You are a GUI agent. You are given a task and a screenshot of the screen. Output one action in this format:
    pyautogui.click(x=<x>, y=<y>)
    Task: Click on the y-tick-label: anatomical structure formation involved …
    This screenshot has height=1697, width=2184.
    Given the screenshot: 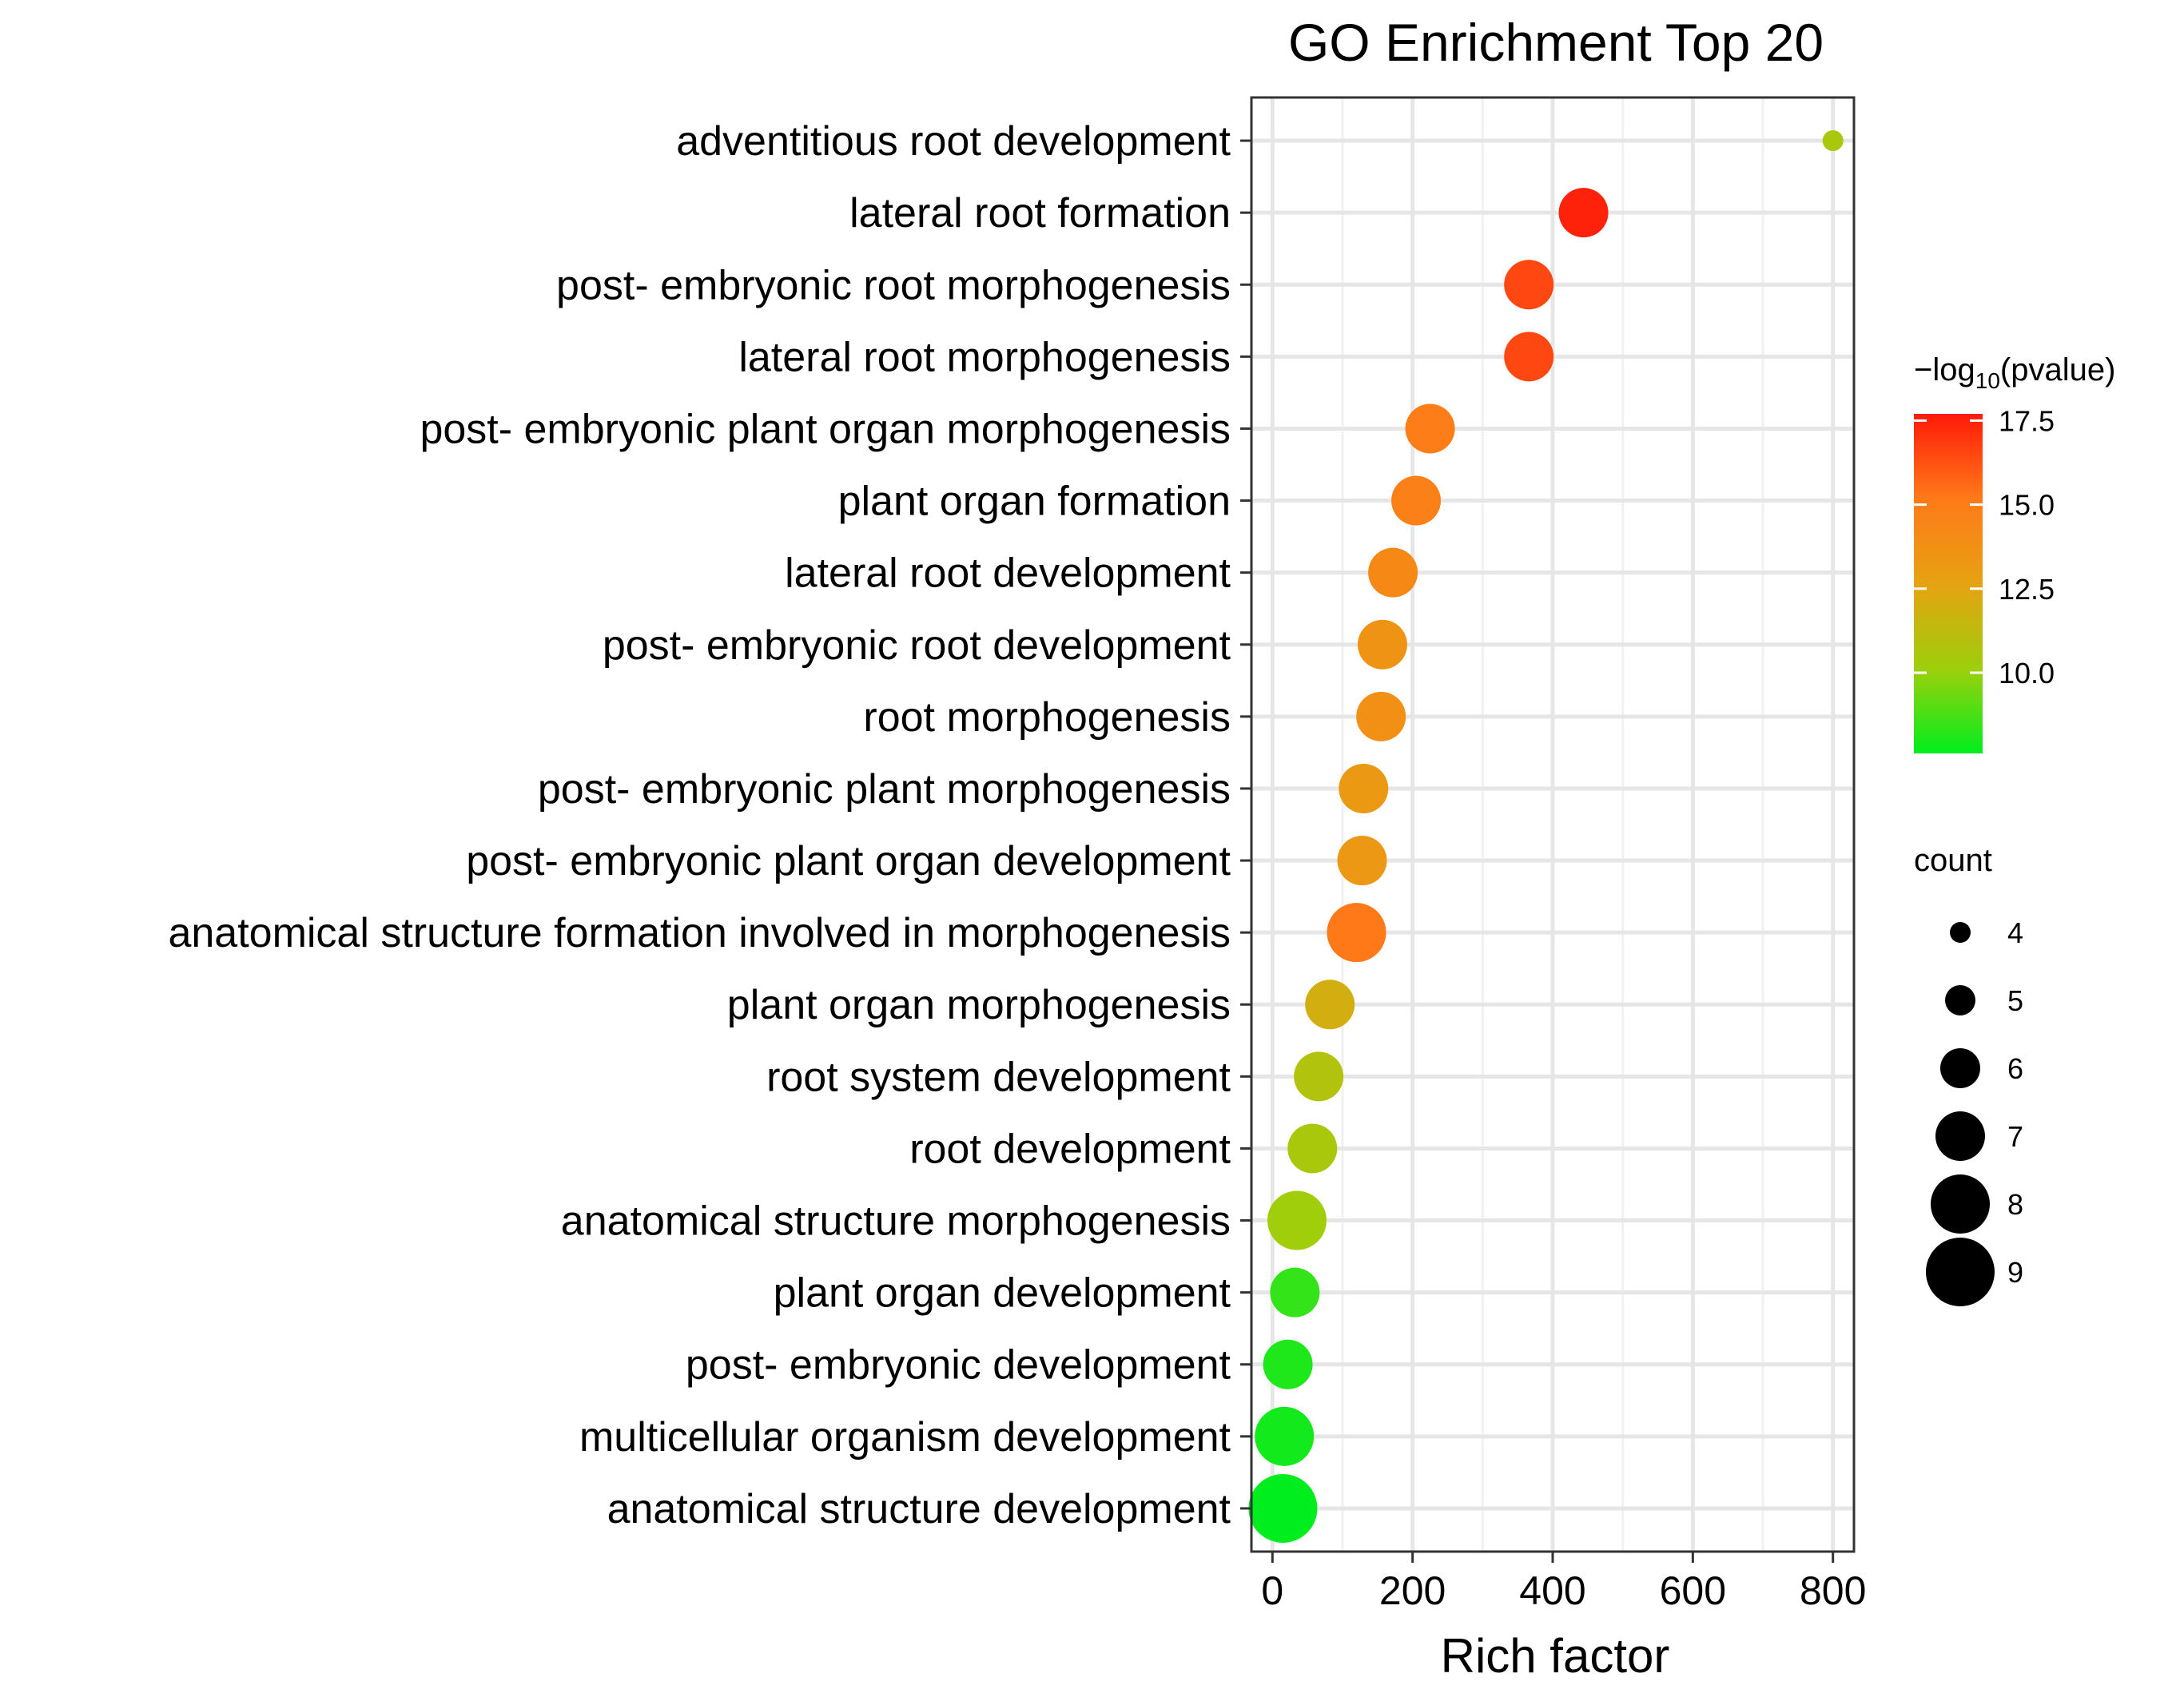 What is the action you would take?
    pyautogui.click(x=699, y=933)
    